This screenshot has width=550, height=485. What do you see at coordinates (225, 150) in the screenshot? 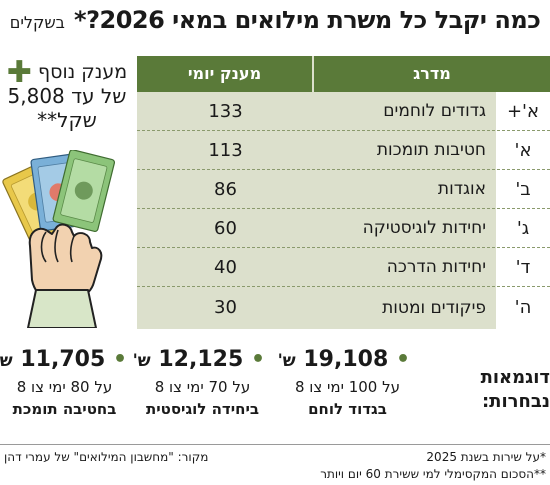
I see `daily-grant-cell: 113` at bounding box center [225, 150].